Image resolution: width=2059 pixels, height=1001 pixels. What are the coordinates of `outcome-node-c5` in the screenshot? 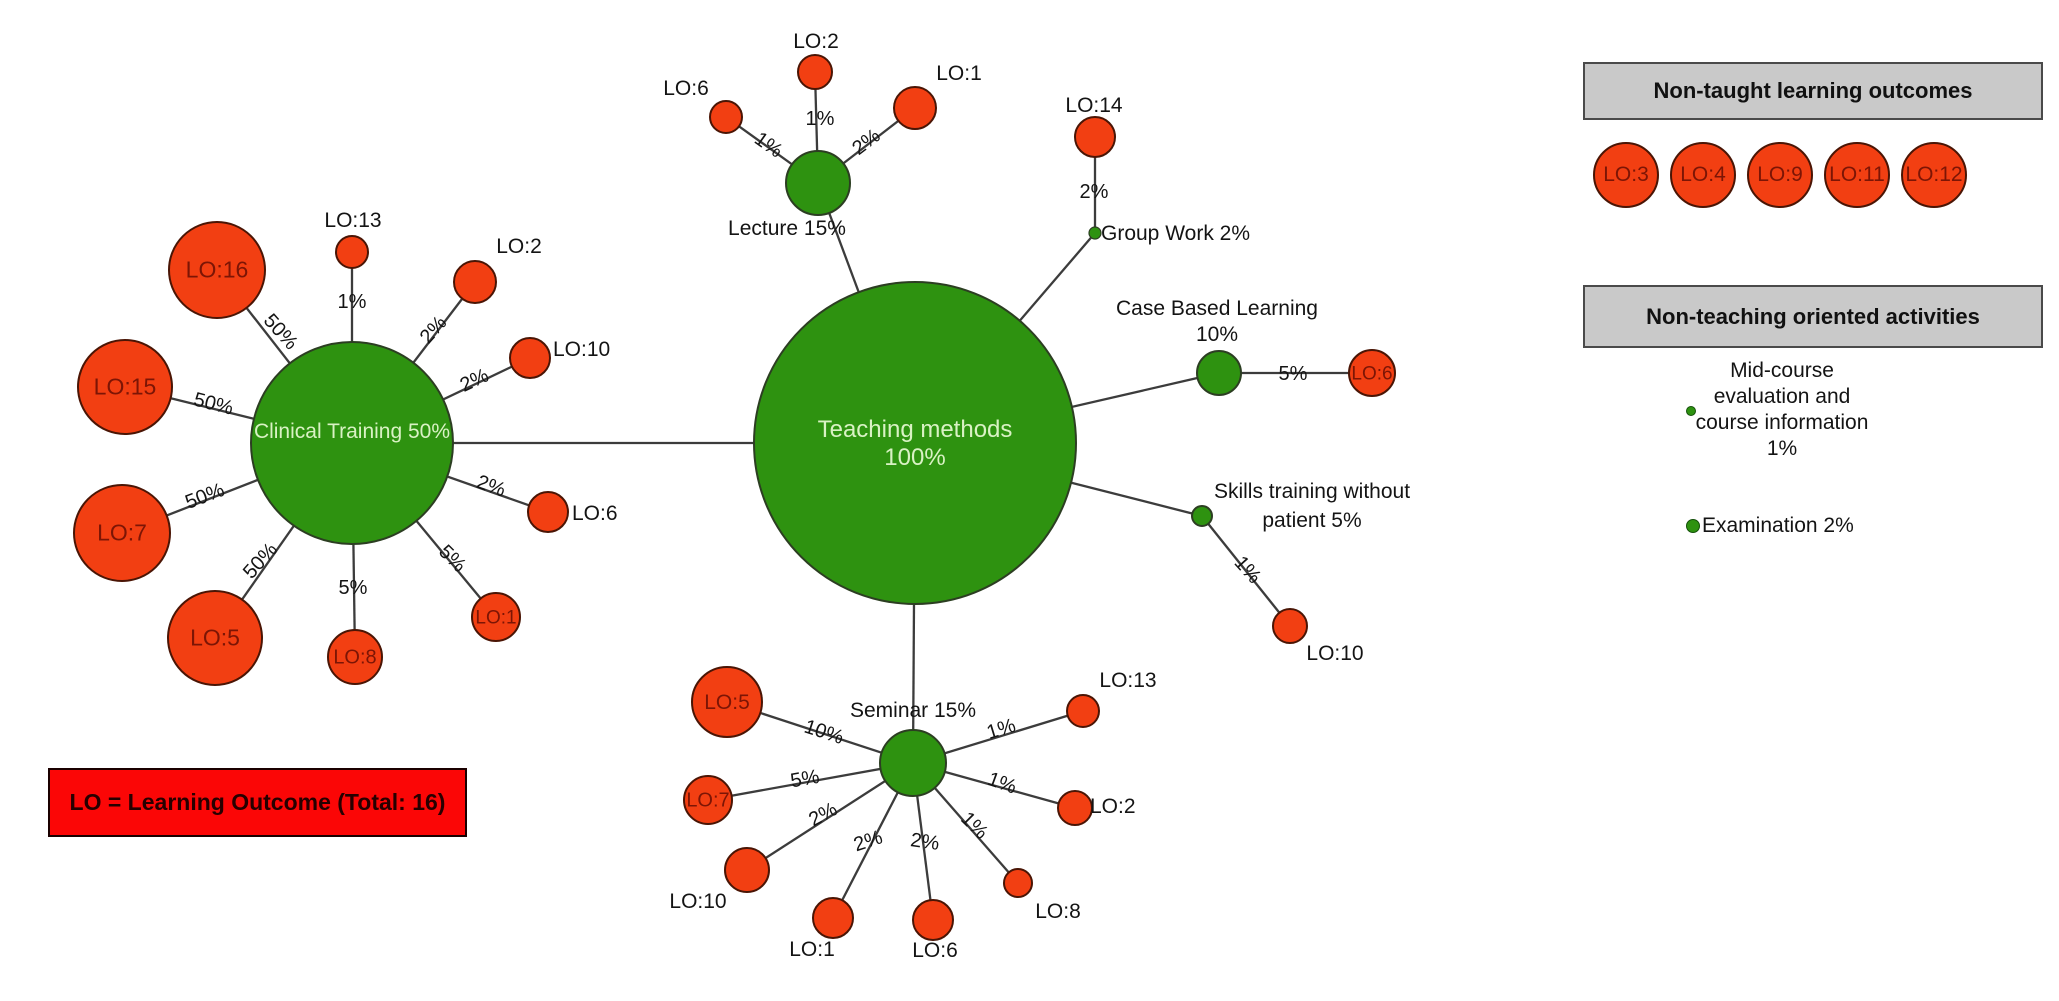 It's located at (215, 638).